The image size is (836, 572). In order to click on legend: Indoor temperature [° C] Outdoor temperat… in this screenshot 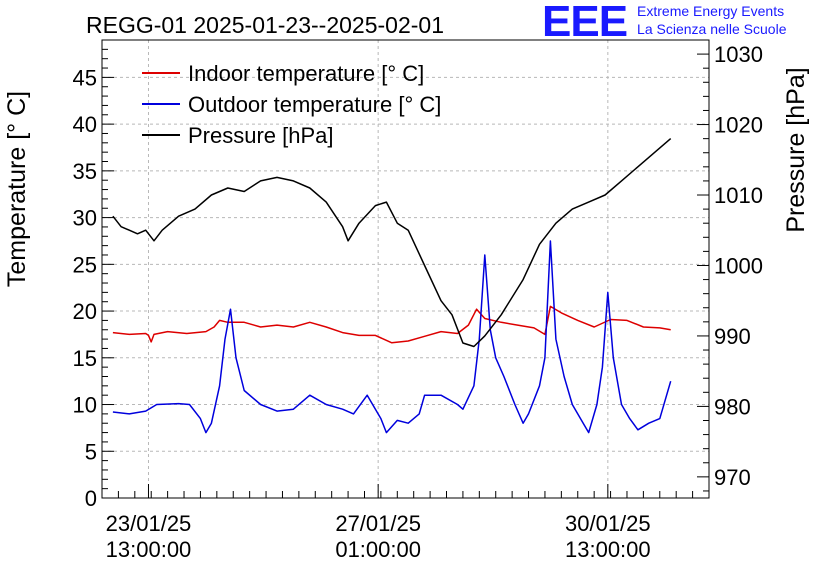, I will do `click(291, 104)`.